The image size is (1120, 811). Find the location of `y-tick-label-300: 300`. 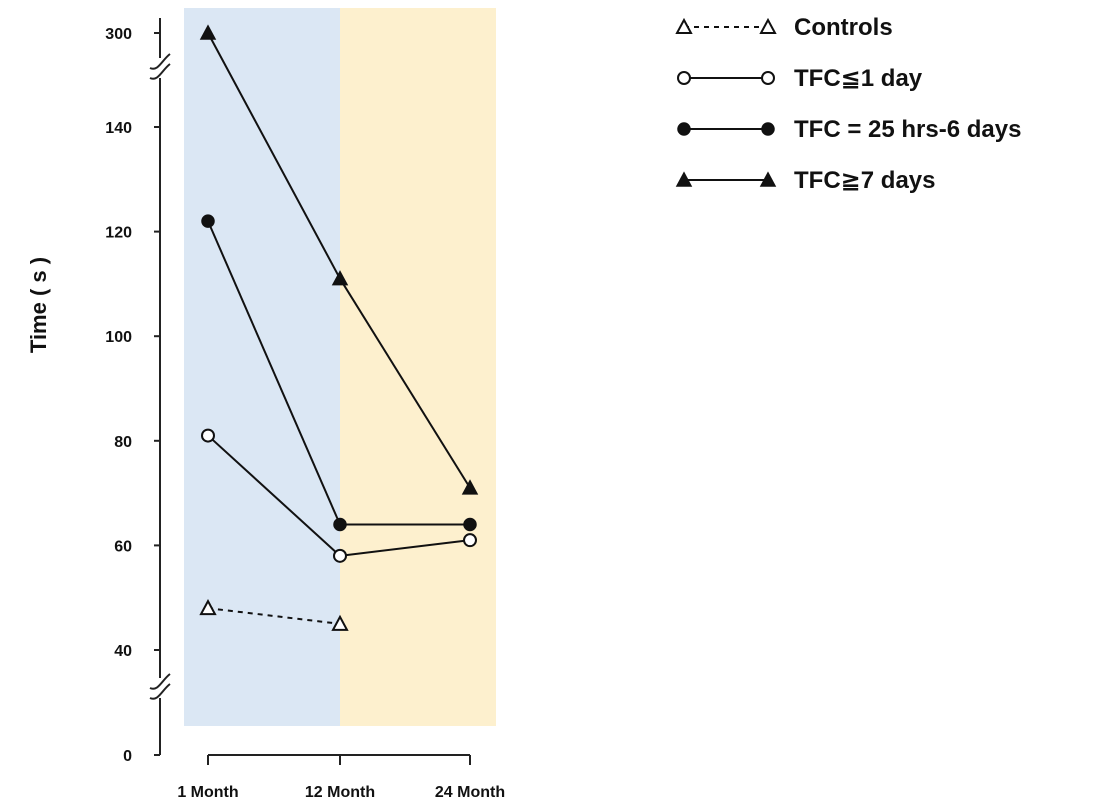

y-tick-label-300: 300 is located at coordinates (118, 34).